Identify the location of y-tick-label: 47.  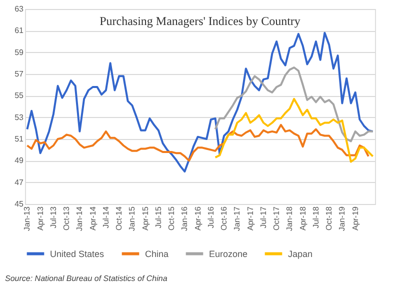
(19, 182).